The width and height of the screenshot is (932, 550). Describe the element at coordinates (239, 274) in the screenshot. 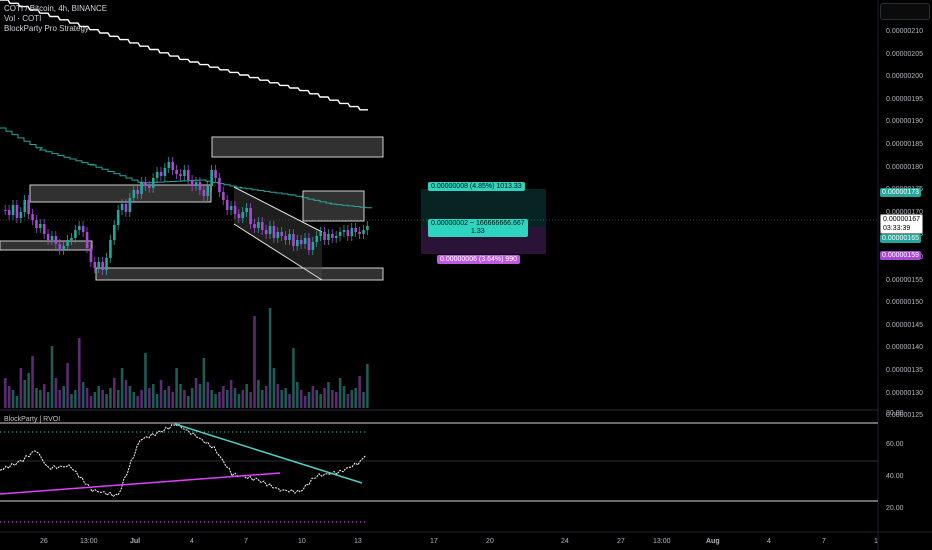

I see `zone-box-bottom` at that location.